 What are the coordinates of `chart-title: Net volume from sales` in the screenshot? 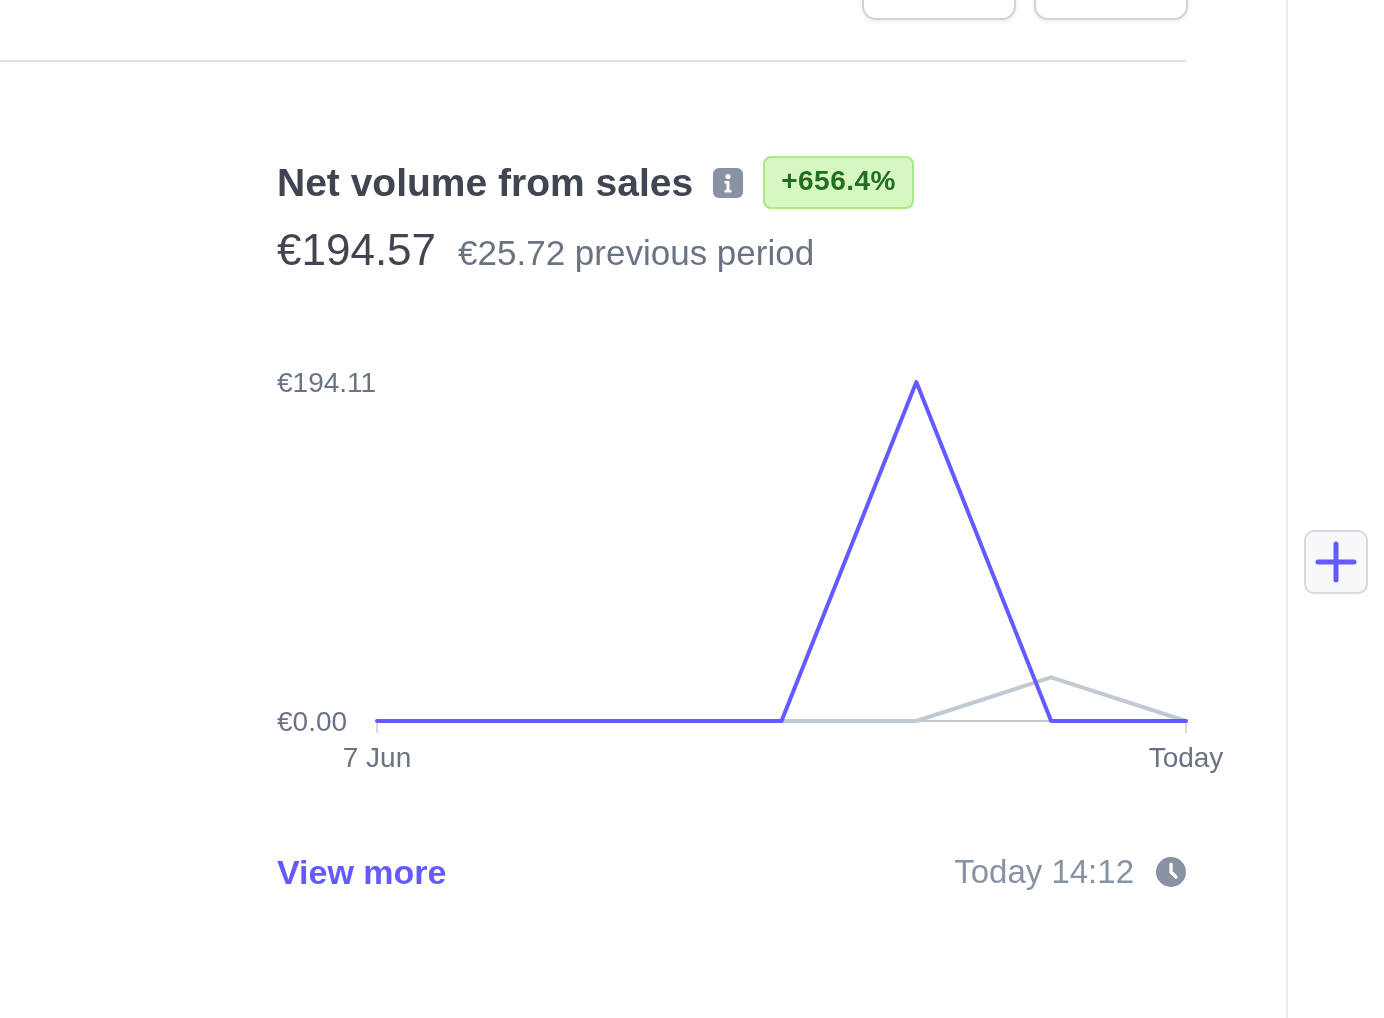 It's located at (485, 182).